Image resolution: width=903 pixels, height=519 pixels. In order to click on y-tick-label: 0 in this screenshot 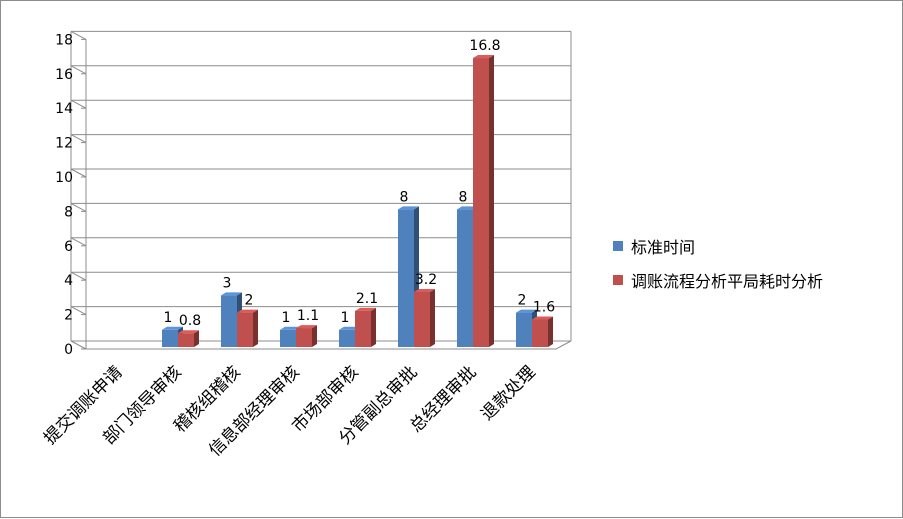, I will do `click(68, 350)`.